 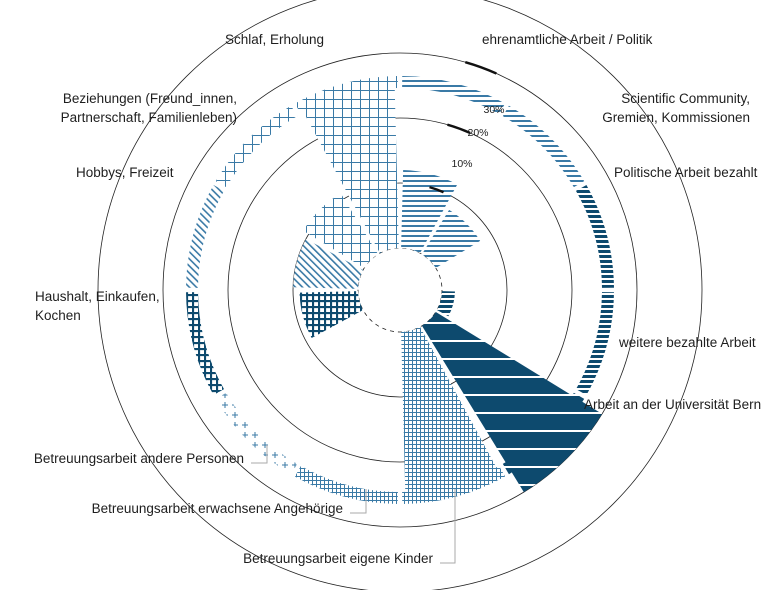 I want to click on grid-circle, so click(x=400, y=290).